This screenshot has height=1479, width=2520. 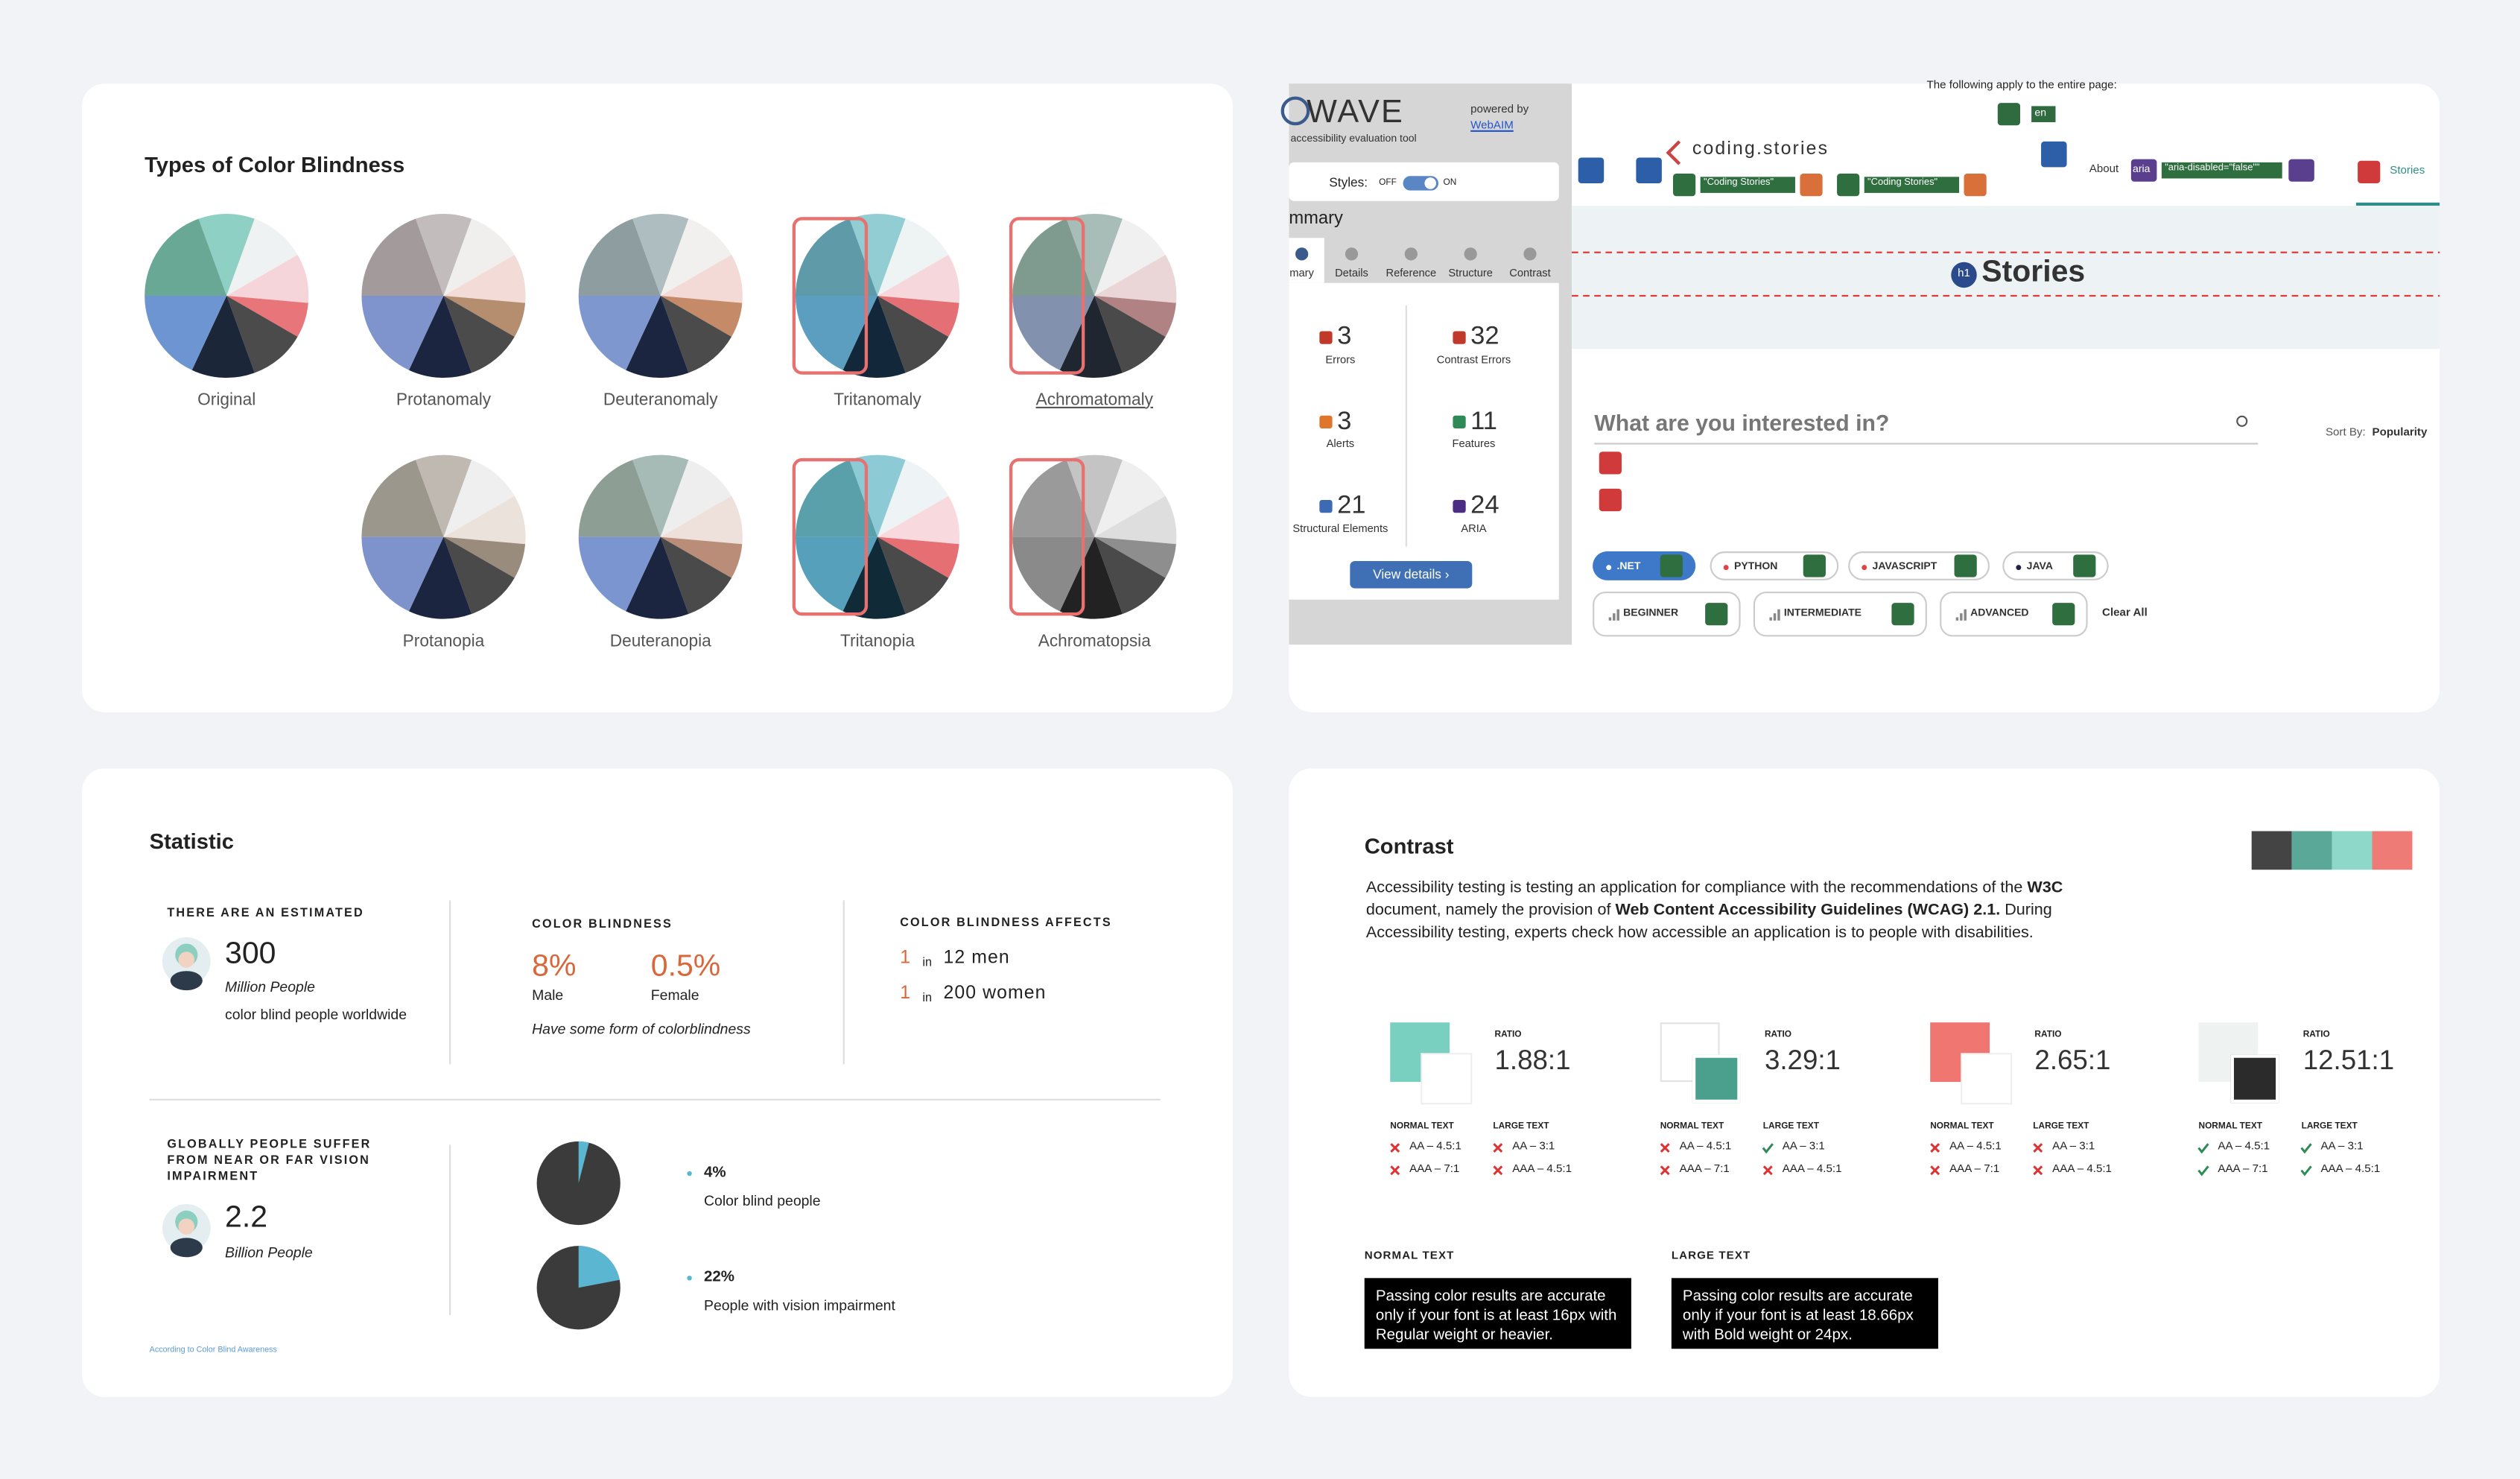 I want to click on source: According to Color Blind Awareness, so click(x=213, y=1350).